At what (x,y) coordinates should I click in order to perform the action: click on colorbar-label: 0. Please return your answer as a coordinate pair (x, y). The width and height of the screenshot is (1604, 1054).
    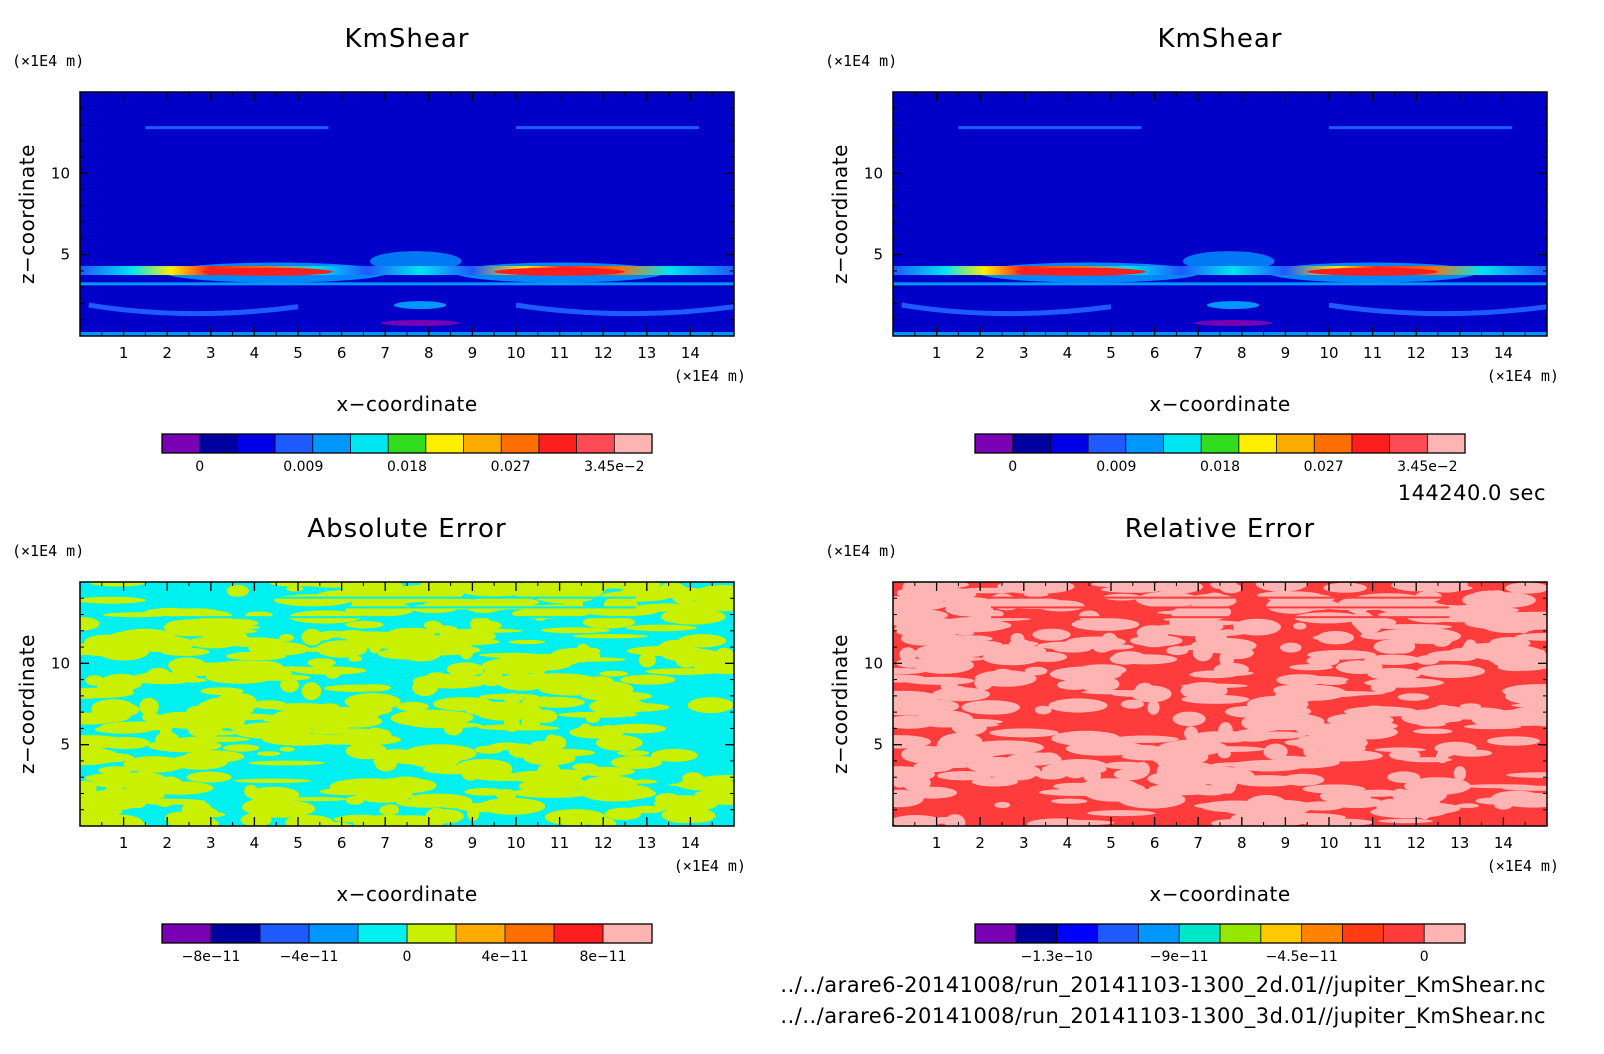
    Looking at the image, I should click on (199, 467).